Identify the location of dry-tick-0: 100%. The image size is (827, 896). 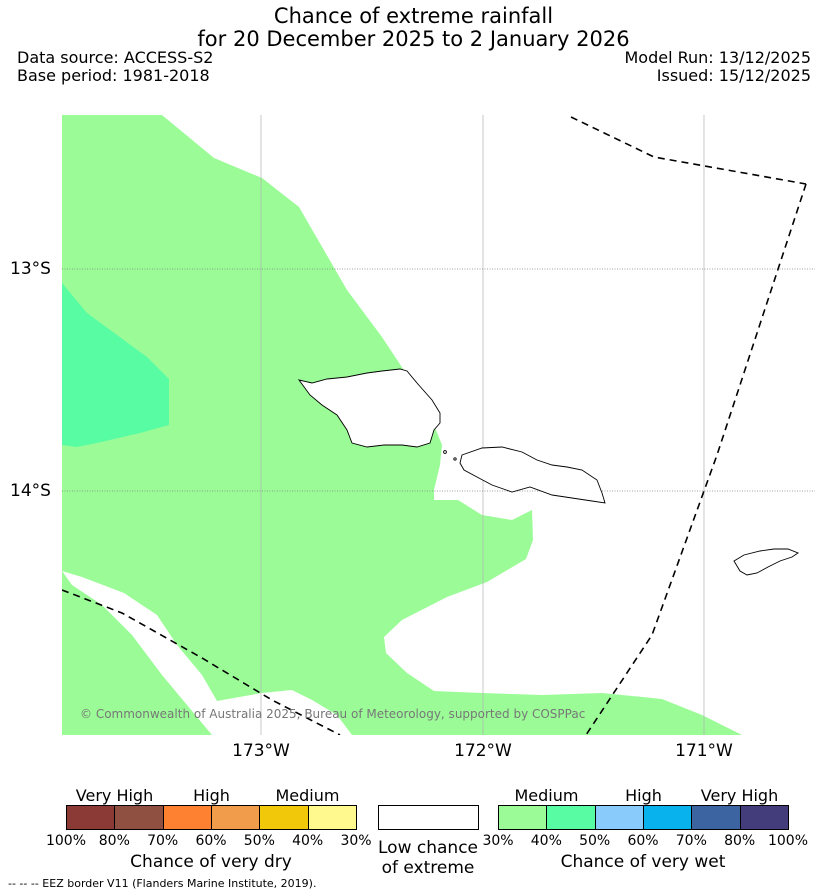
(66, 841).